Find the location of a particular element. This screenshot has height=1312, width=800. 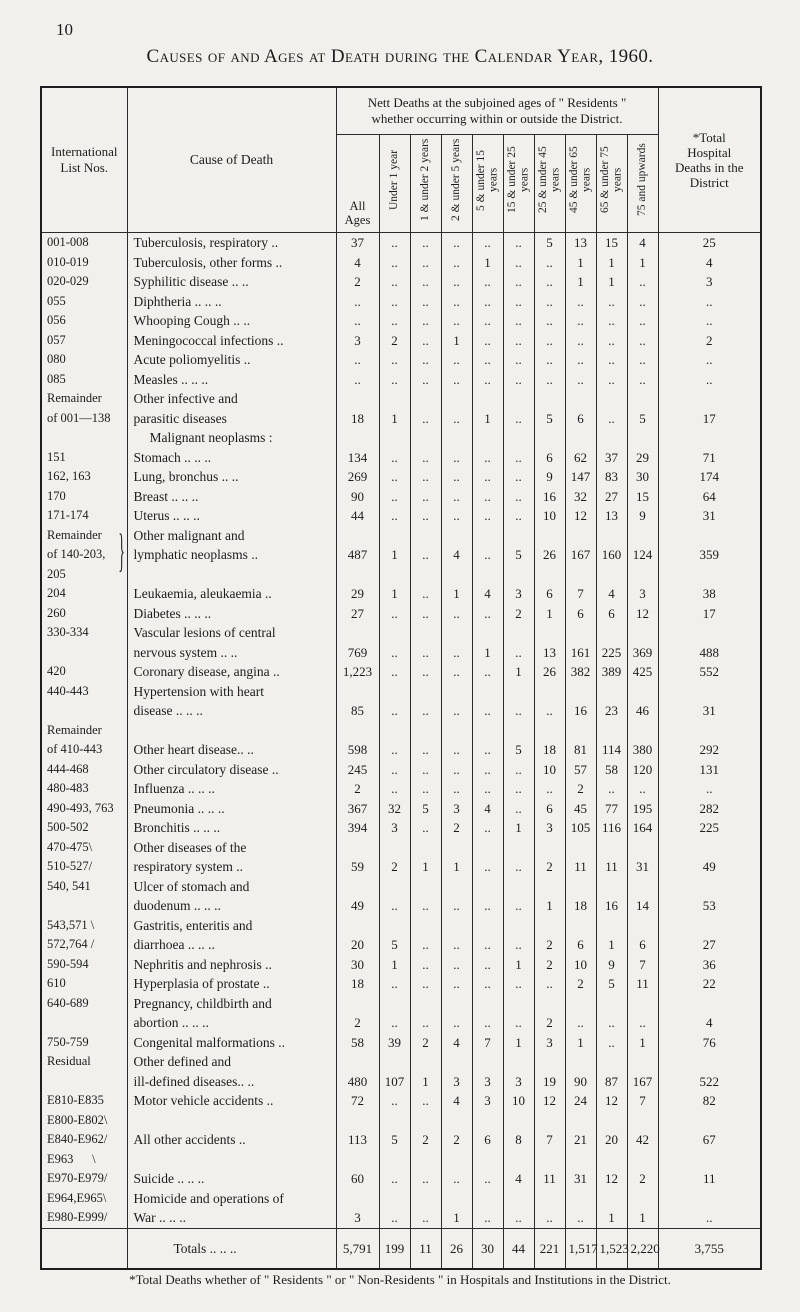

hospital-deaths-cell: 64 is located at coordinates (709, 496).